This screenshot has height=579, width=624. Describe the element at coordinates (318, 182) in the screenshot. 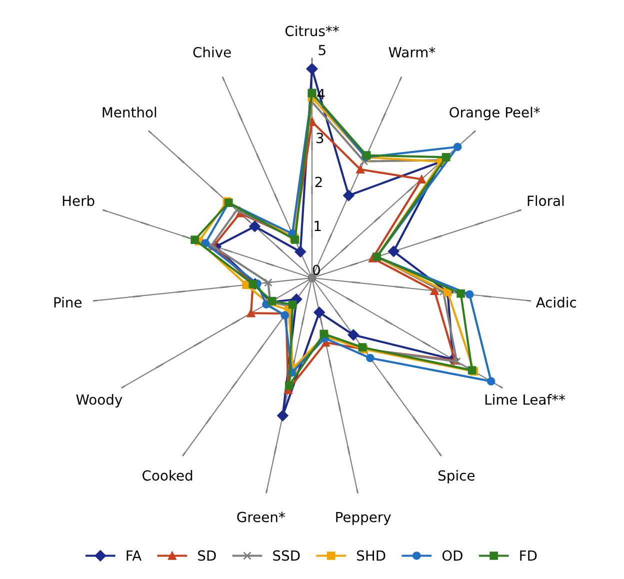

I see `y-tick-label: 2` at that location.